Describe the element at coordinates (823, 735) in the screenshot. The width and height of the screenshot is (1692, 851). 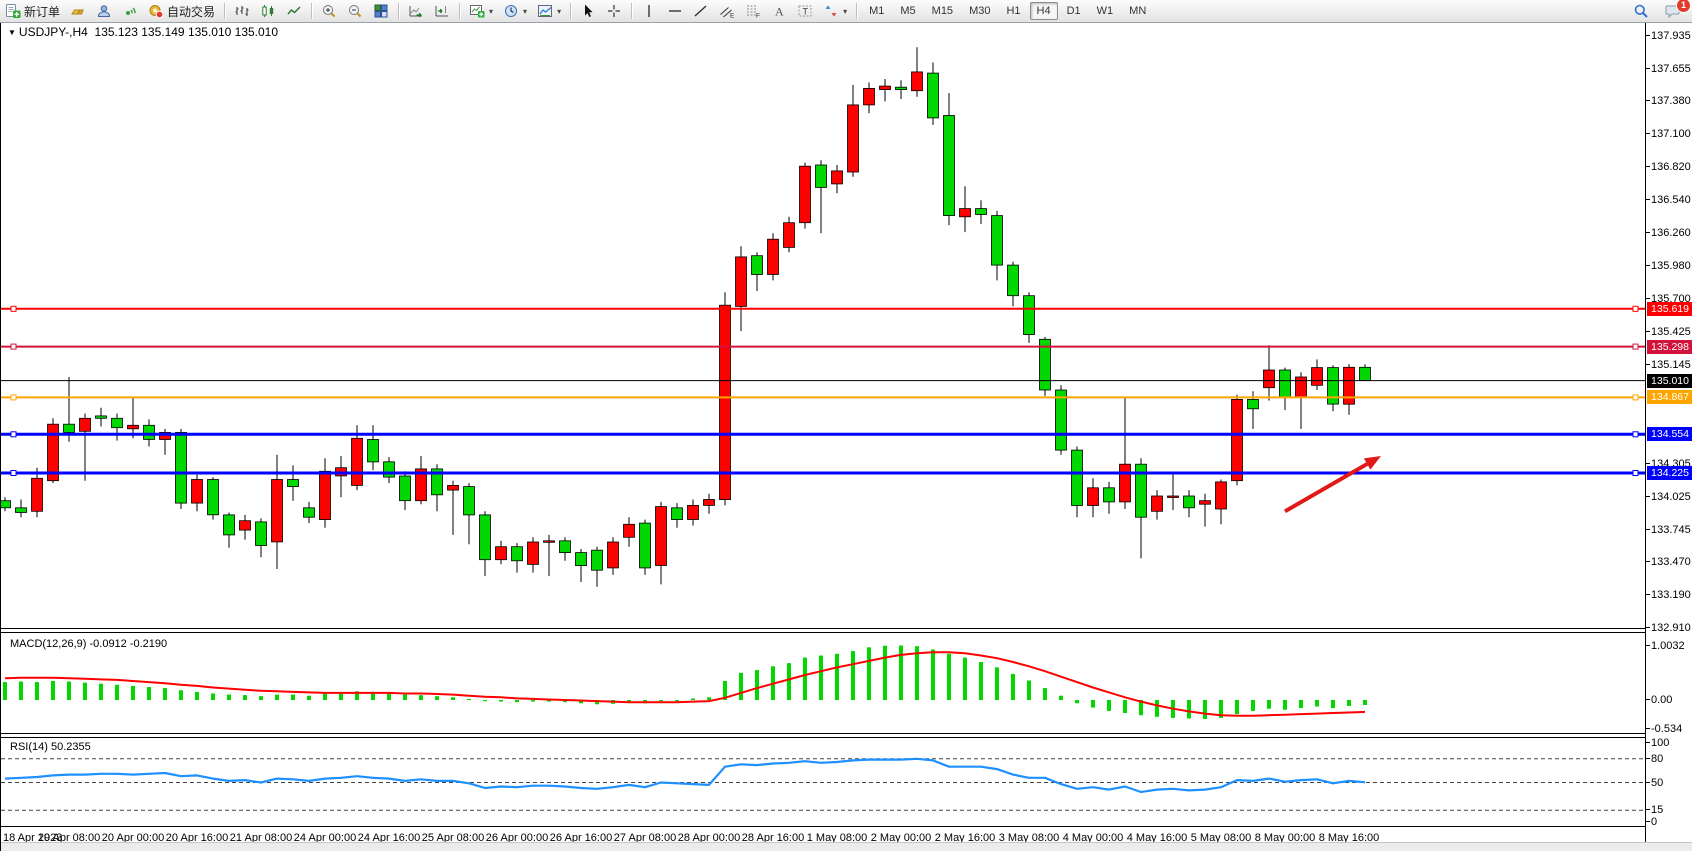
I see `pane-separator-rsi` at that location.